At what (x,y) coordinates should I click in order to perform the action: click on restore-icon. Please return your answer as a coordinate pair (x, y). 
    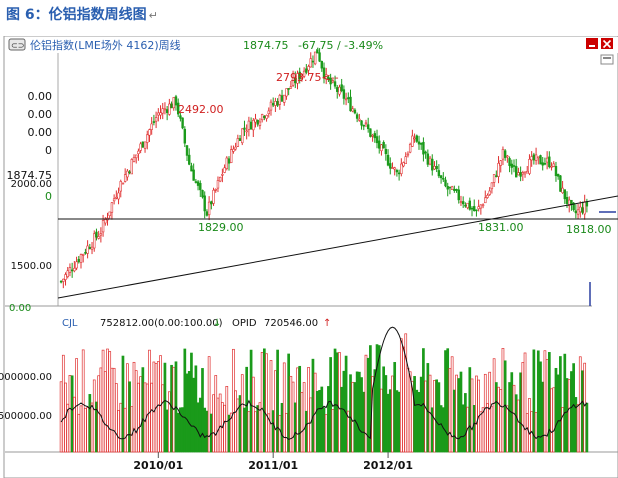
    Looking at the image, I should click on (607, 59).